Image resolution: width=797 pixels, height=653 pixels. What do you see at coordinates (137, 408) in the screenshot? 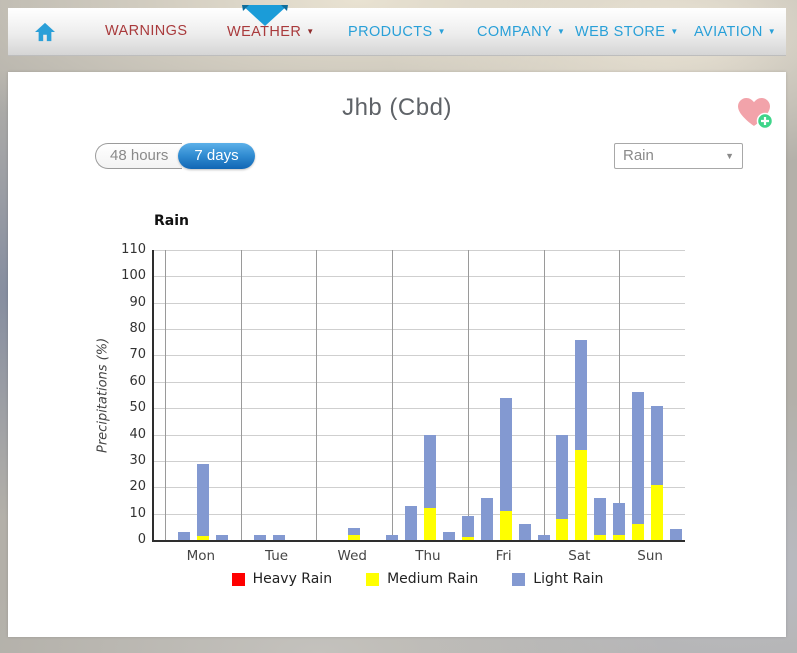
I see `y-tick-label: 50` at bounding box center [137, 408].